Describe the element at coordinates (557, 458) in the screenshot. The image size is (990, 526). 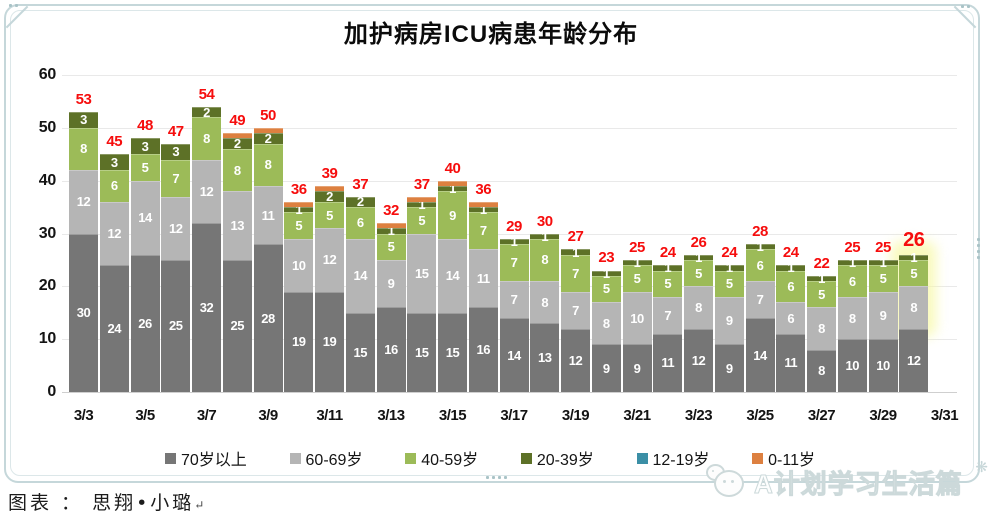
I see `legend-item: 20-39岁` at that location.